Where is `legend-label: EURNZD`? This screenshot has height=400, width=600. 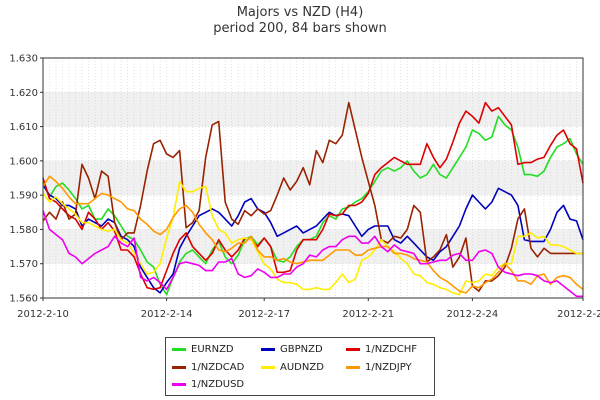
legend-label: EURNZD is located at coordinates (212, 349).